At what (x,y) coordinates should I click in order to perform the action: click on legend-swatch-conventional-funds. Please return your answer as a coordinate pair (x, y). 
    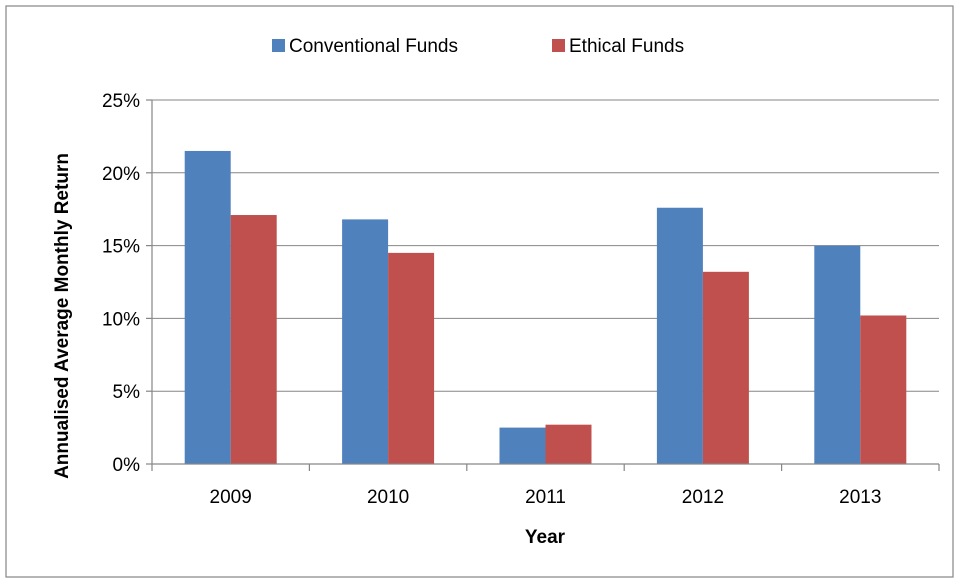
    Looking at the image, I should click on (278, 45).